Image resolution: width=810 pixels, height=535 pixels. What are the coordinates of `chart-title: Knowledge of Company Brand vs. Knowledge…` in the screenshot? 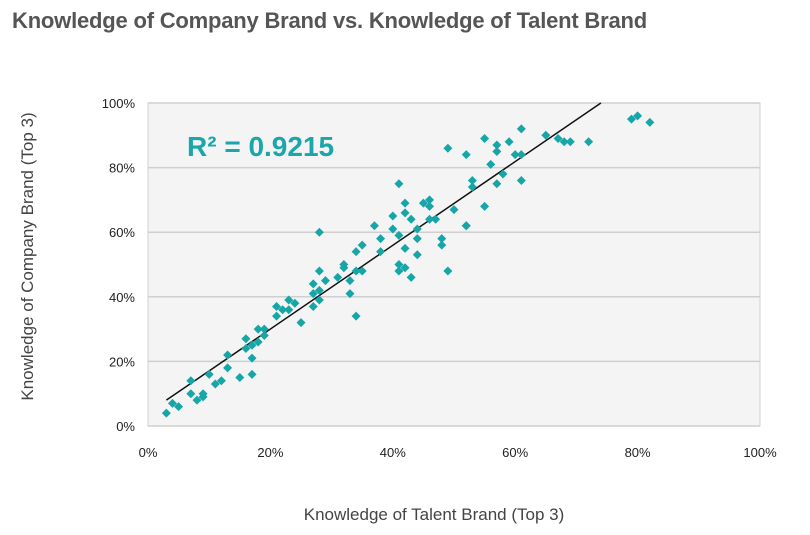 It's located at (329, 20).